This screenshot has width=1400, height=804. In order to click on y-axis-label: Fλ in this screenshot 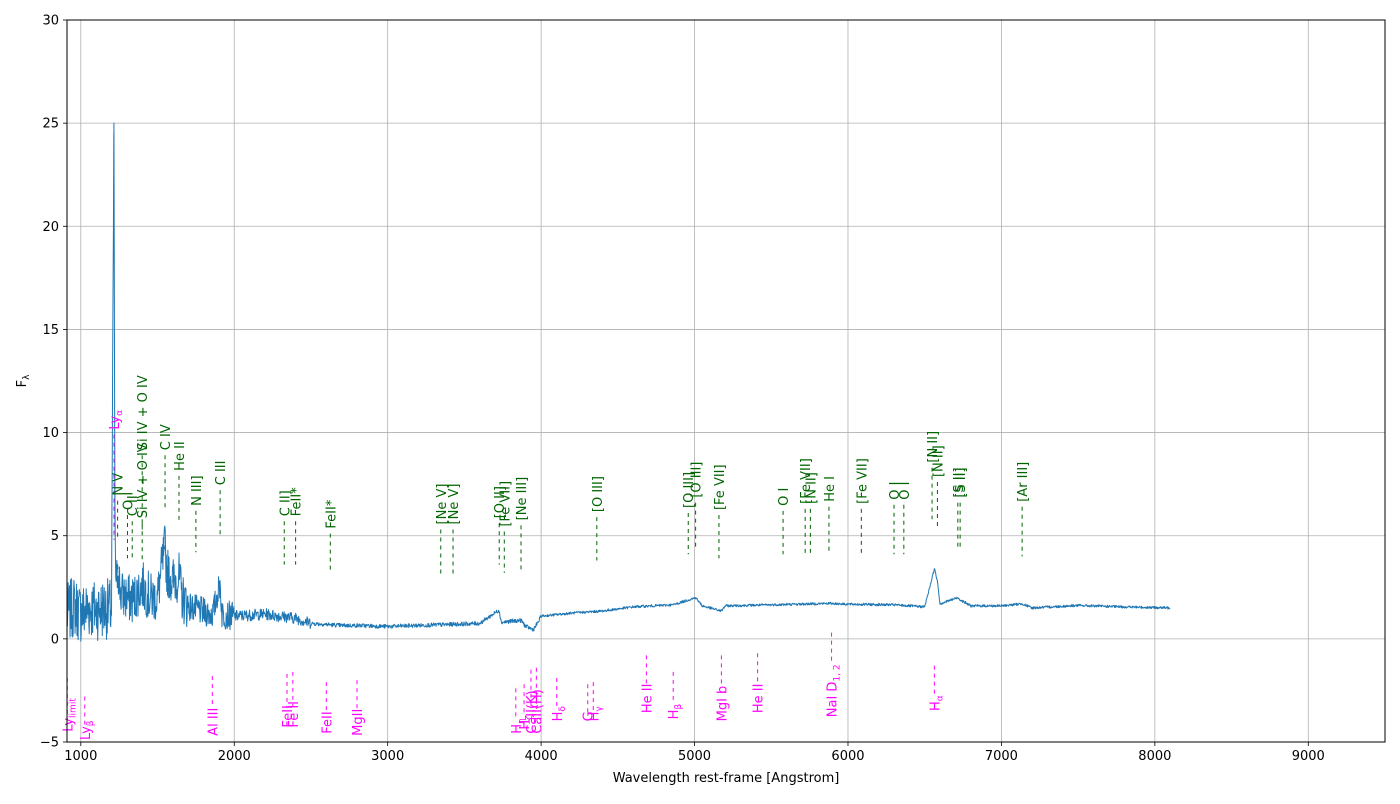, I will do `click(23, 380)`.